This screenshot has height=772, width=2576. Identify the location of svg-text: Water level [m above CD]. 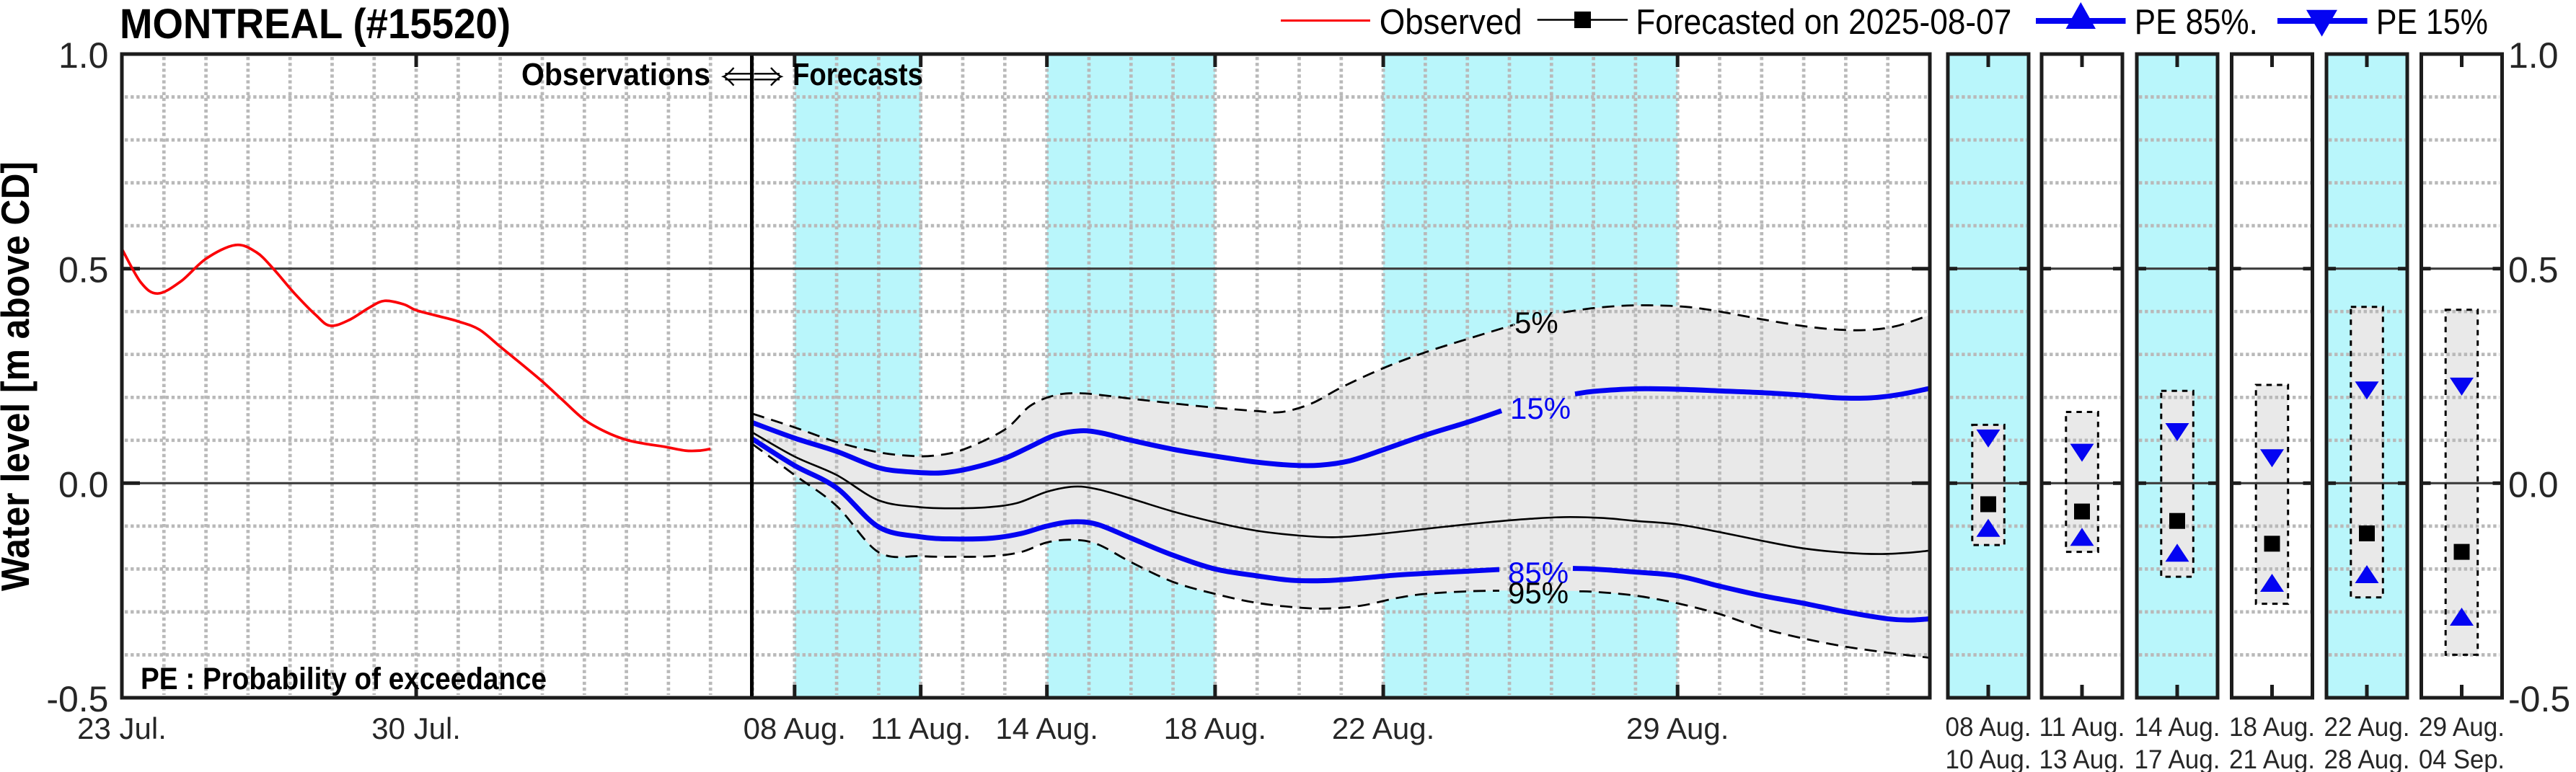
(19, 376).